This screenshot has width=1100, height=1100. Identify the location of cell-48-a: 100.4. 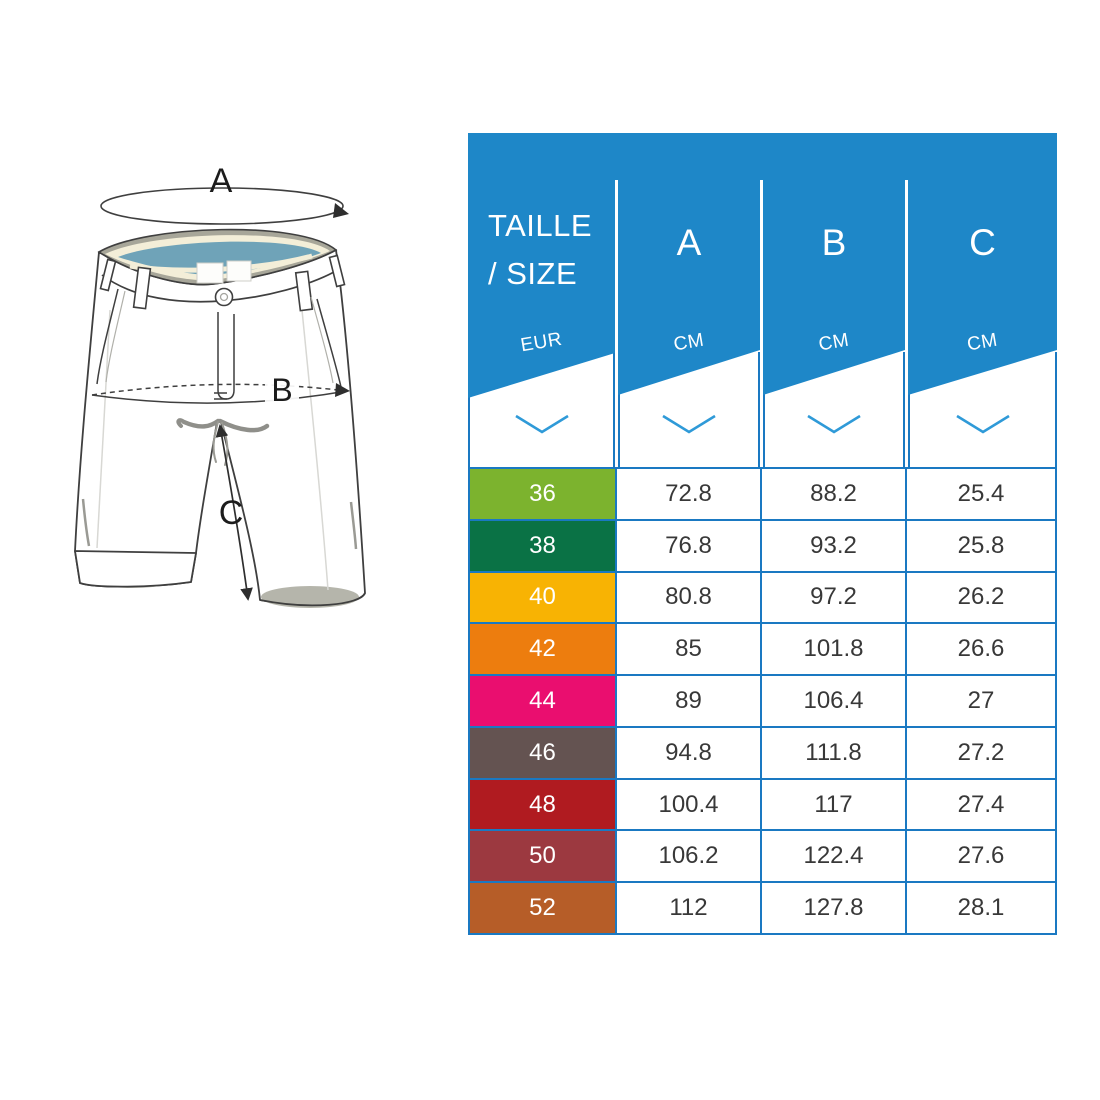
(688, 804).